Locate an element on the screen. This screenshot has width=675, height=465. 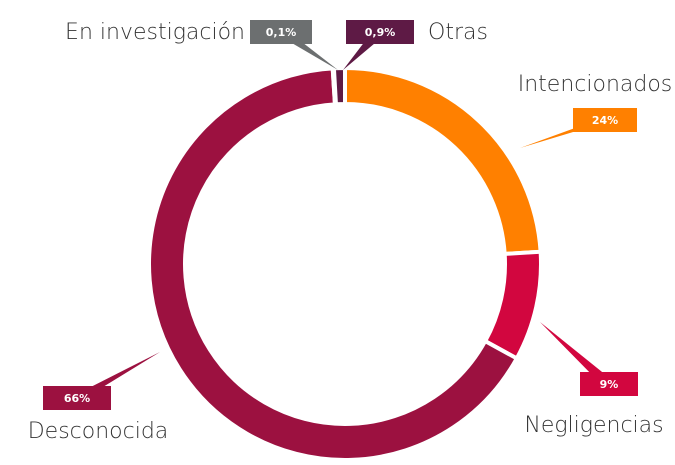
value-label: 66% is located at coordinates (77, 398).